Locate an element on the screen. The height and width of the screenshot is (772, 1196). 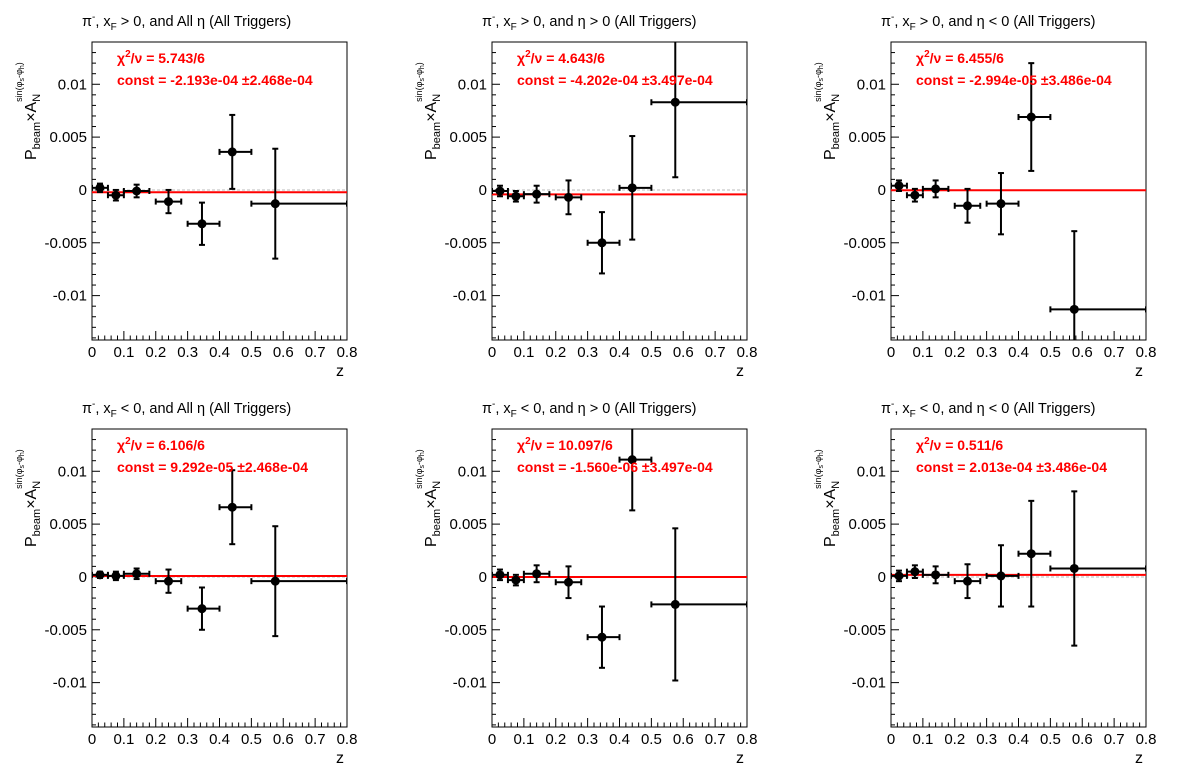
chart-title: π-, xF < 0, and All η (All Triggers) is located at coordinates (186, 409).